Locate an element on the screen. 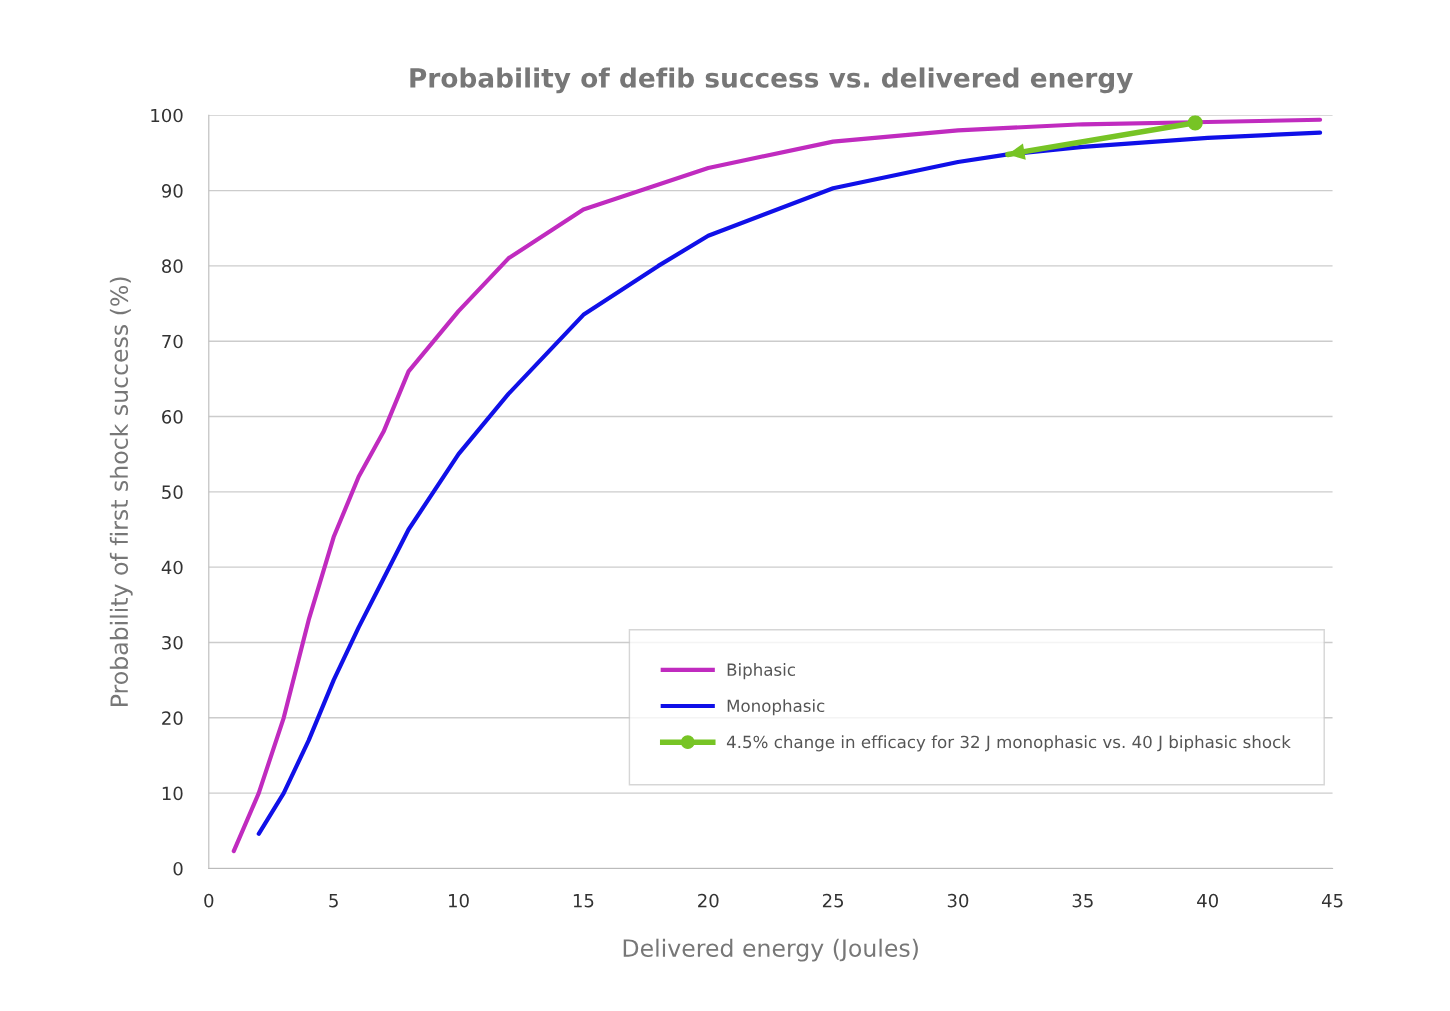 The height and width of the screenshot is (1011, 1450). x-tick-label: 45 is located at coordinates (1332, 901).